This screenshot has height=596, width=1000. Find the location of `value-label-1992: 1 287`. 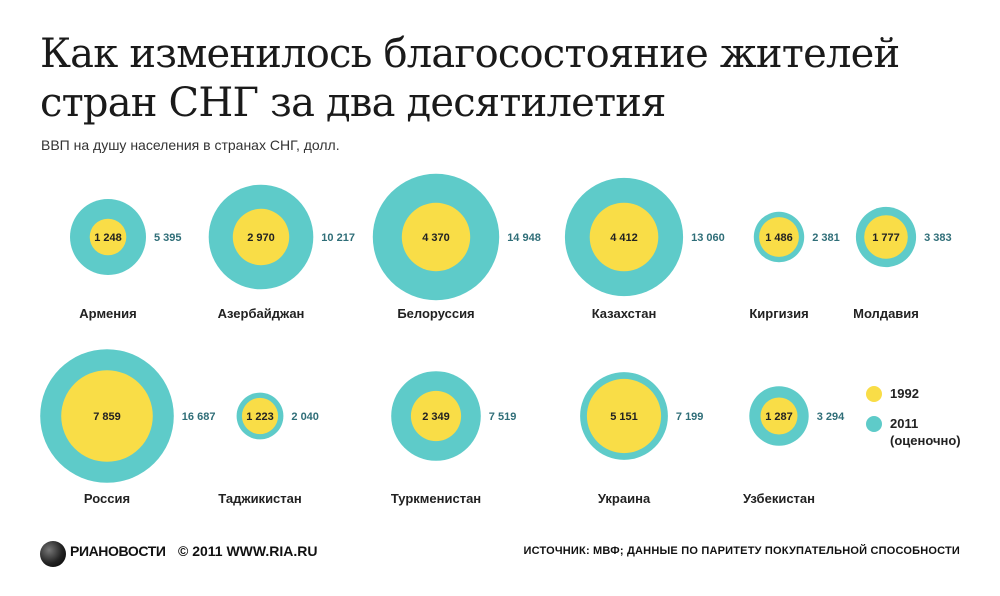

value-label-1992: 1 287 is located at coordinates (779, 417).